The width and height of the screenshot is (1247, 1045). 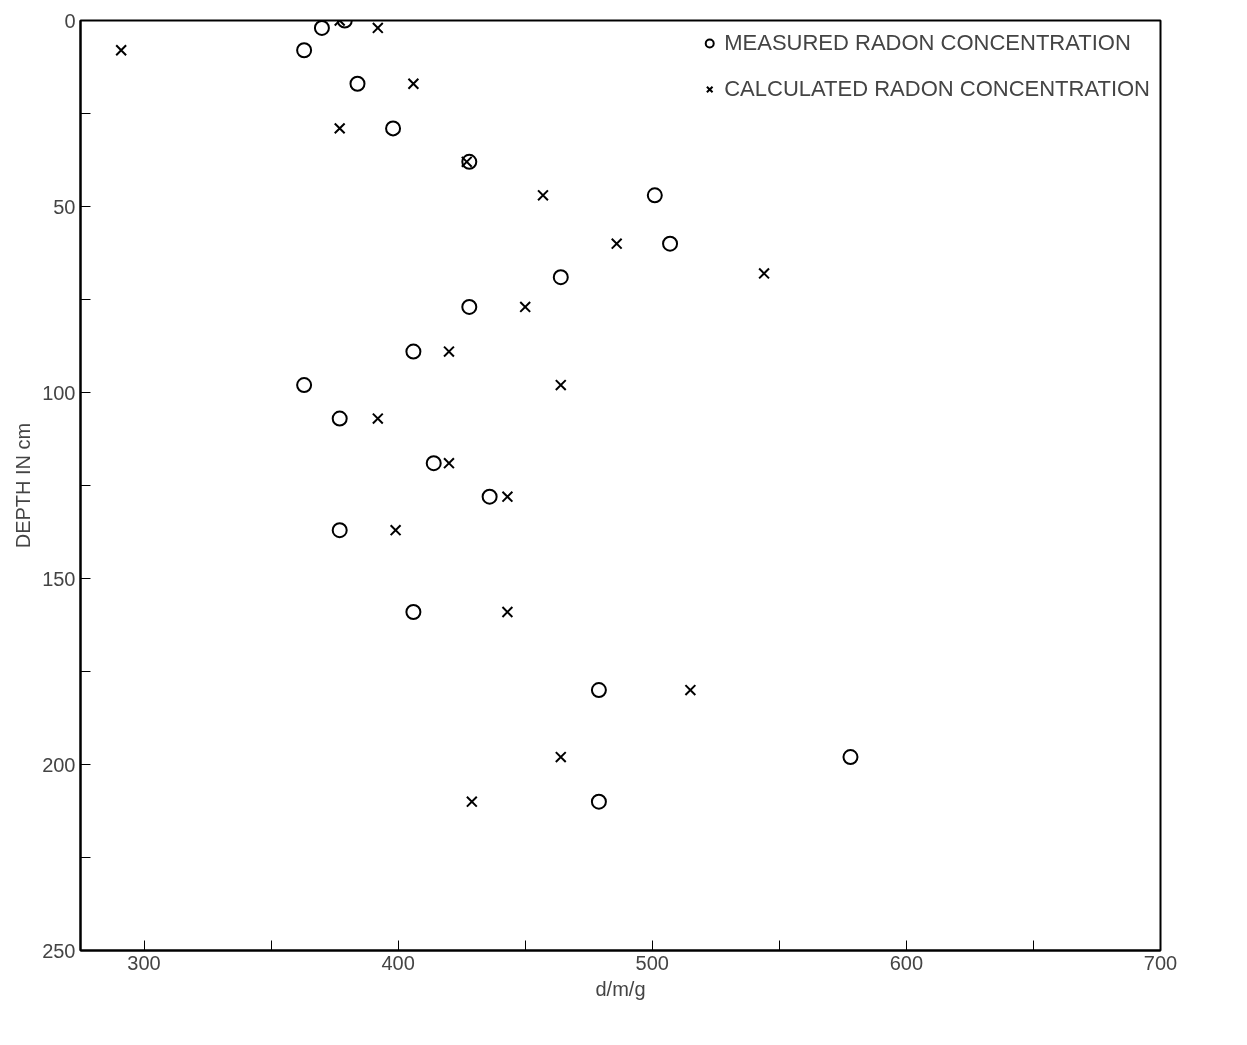 I want to click on y-tick-label: 250, so click(x=59, y=950).